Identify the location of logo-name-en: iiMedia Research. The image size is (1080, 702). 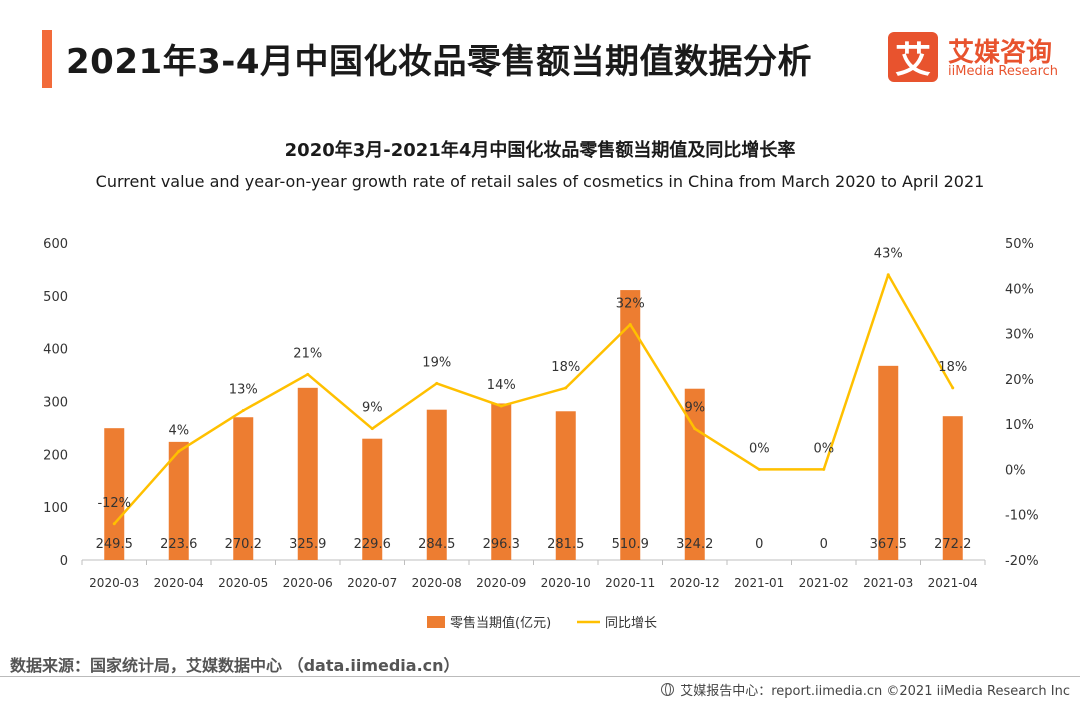
(1003, 71).